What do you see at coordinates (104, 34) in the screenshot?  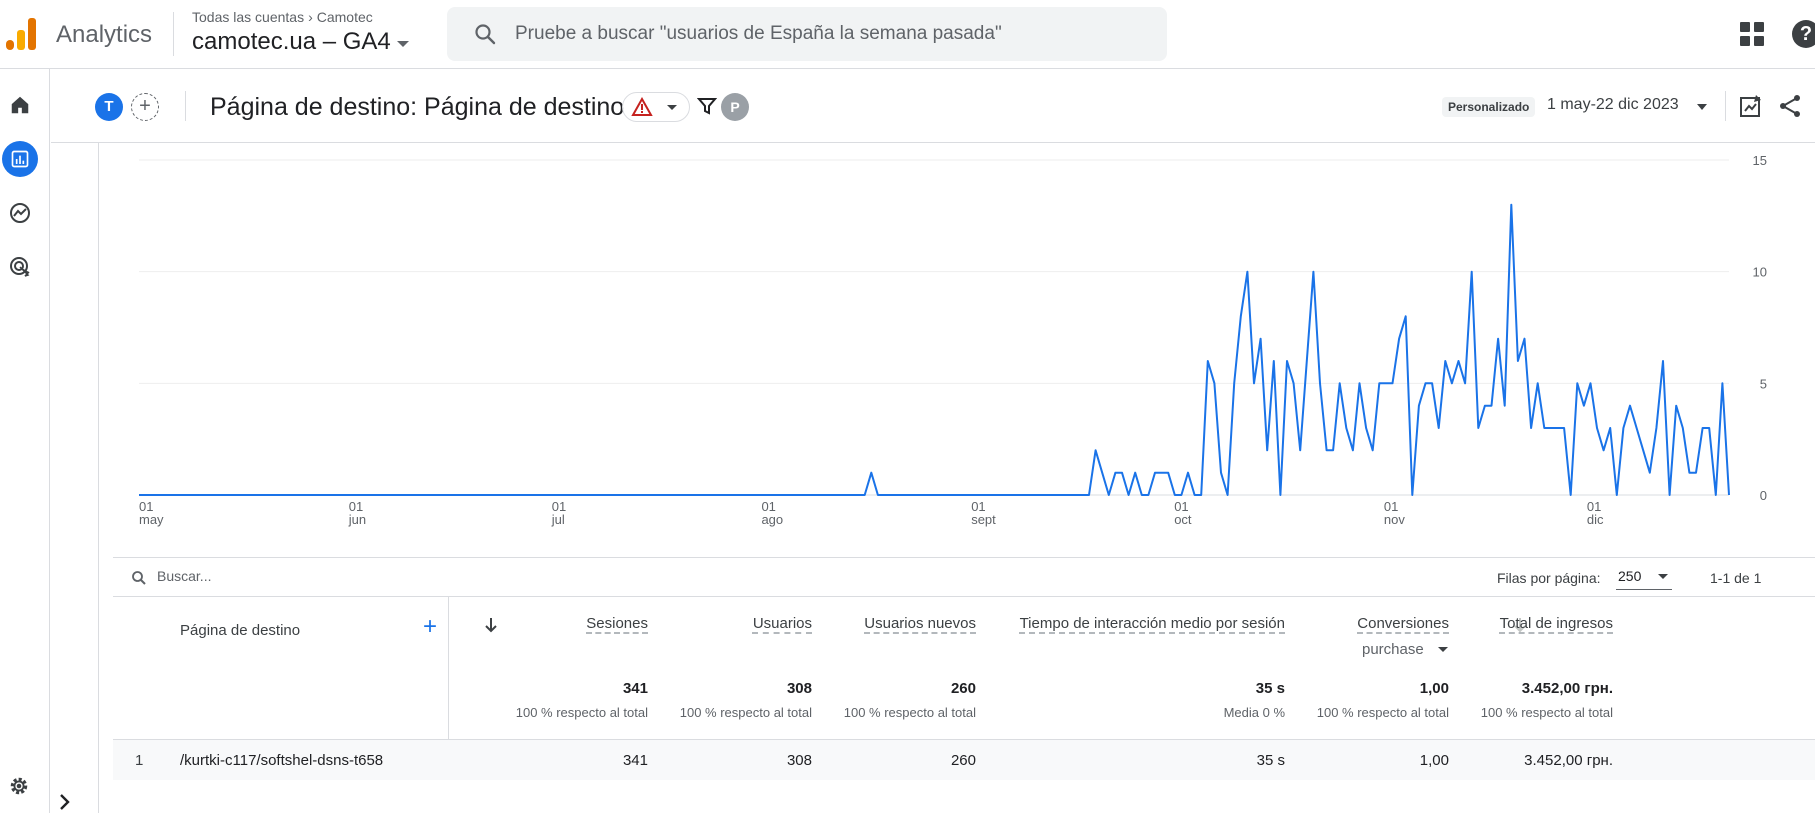 I see `app-name: Analytics` at bounding box center [104, 34].